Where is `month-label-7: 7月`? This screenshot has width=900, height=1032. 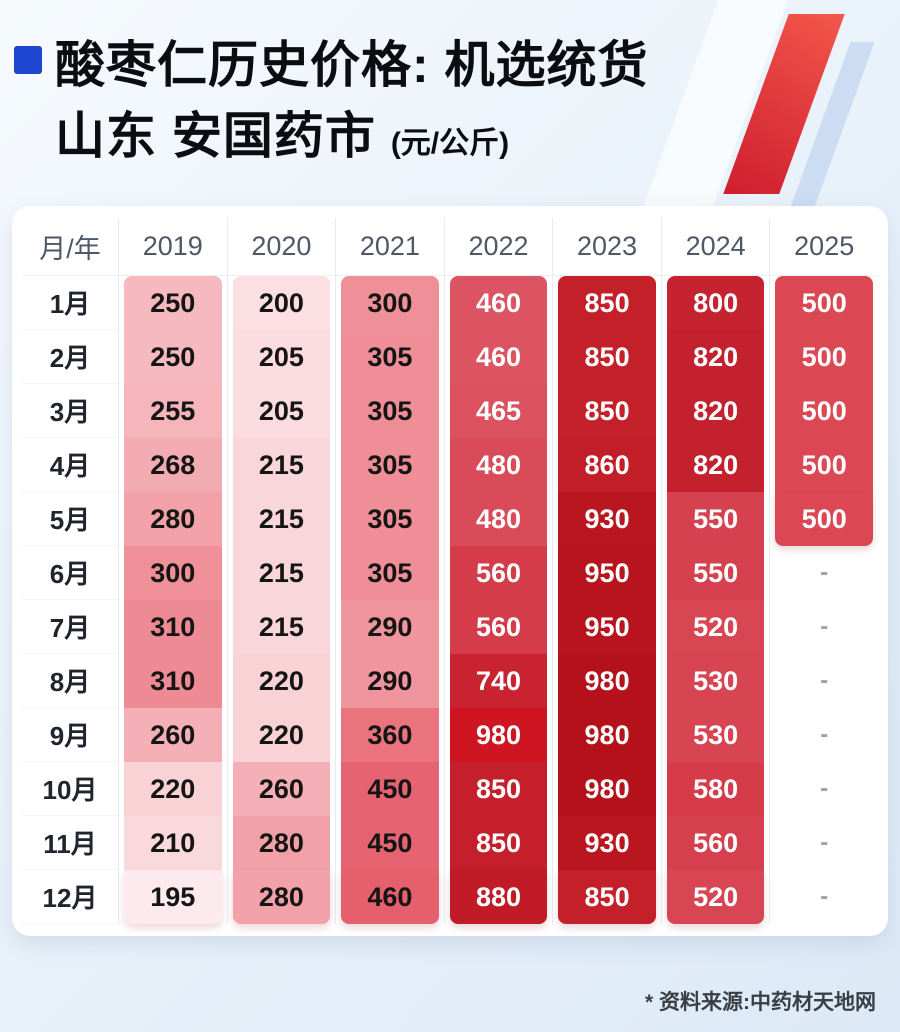 month-label-7: 7月 is located at coordinates (70, 627).